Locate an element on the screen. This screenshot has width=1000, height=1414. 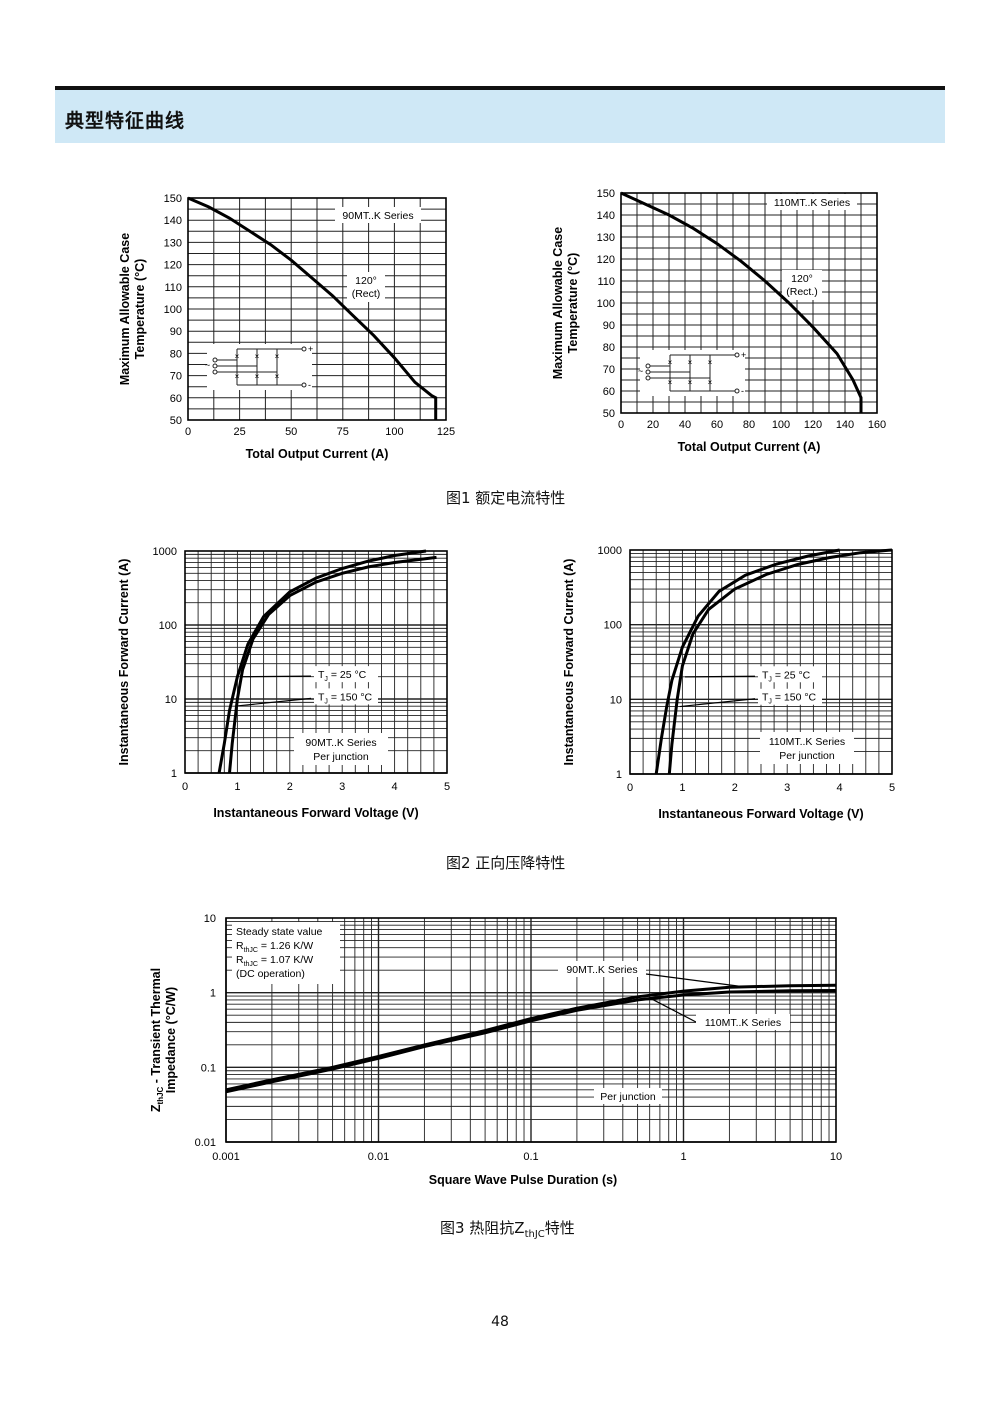
y-tick-label: 110 is located at coordinates (606, 282).